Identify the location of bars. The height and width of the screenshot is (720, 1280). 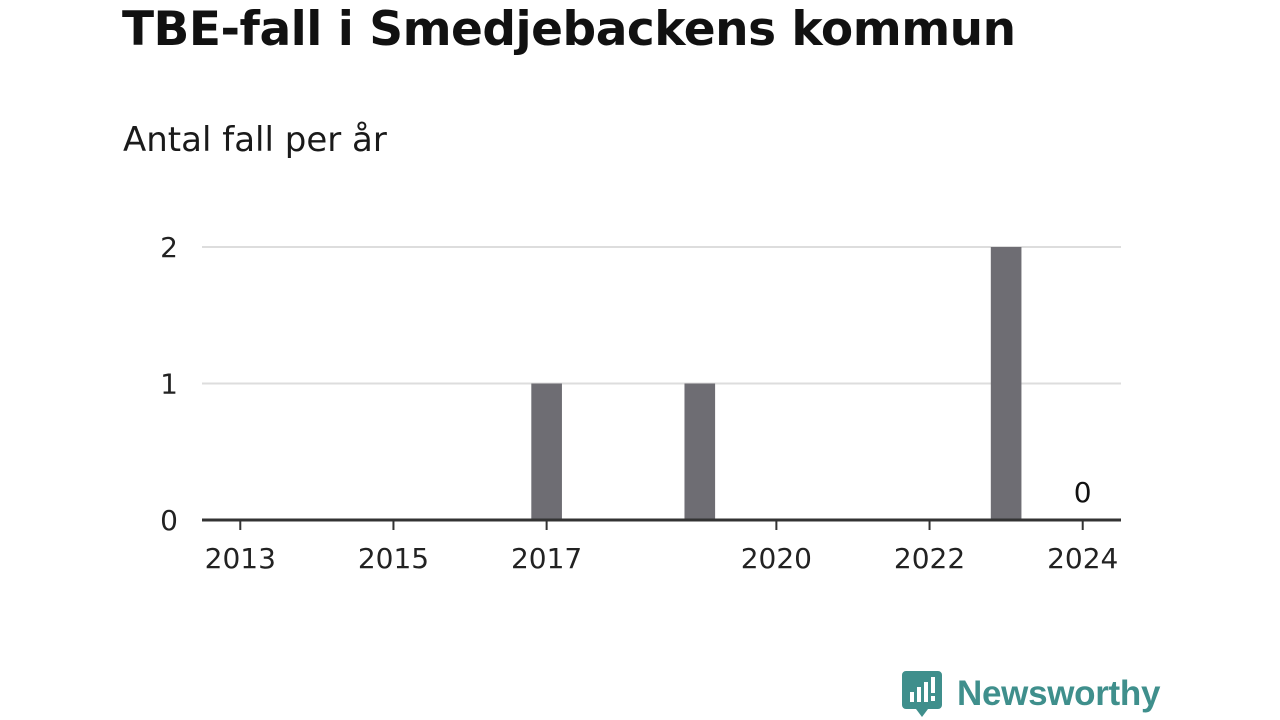
(776, 383).